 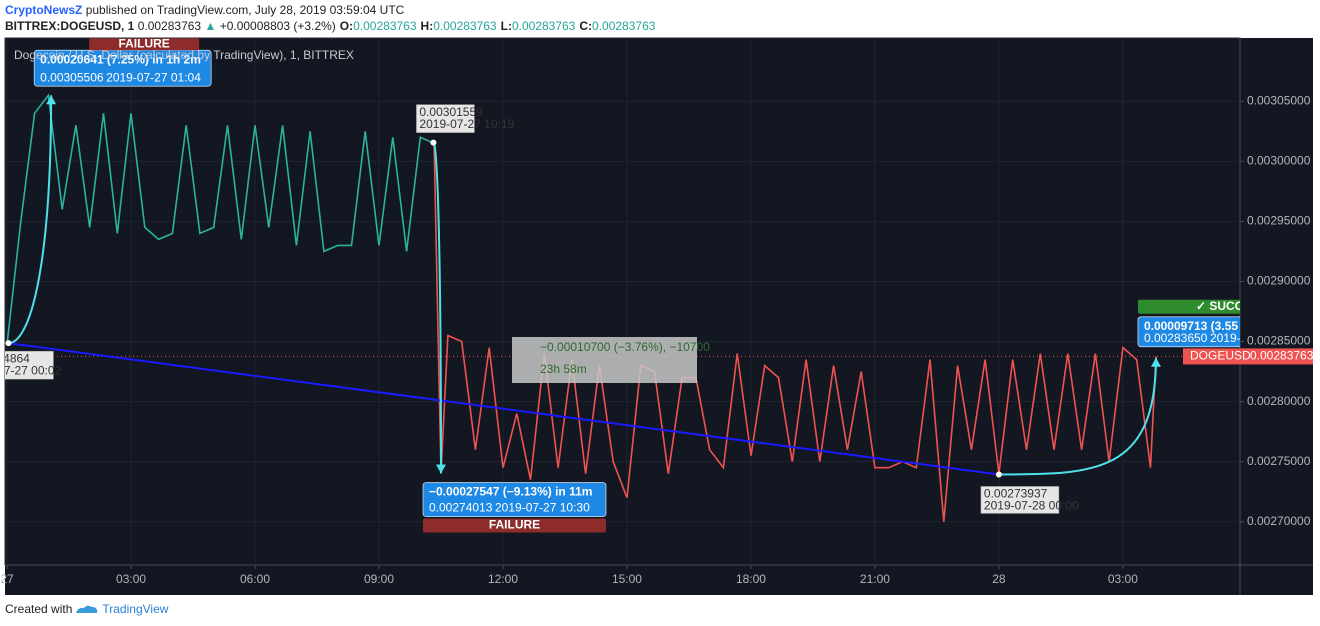 I want to click on tv-logo, so click(x=87, y=609).